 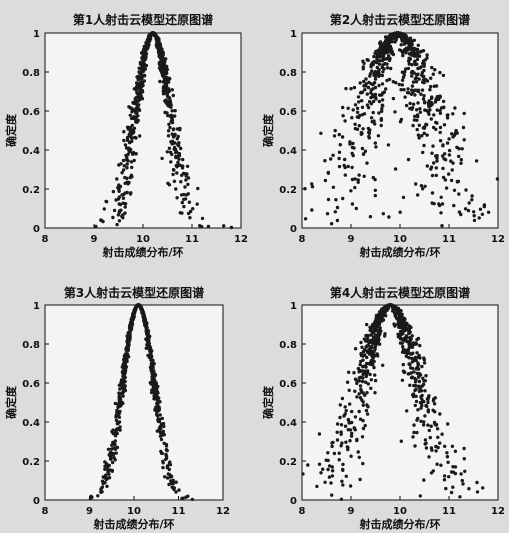 What do you see at coordinates (288, 190) in the screenshot?
I see `y-tick-label-2-0.2: 0.2` at bounding box center [288, 190].